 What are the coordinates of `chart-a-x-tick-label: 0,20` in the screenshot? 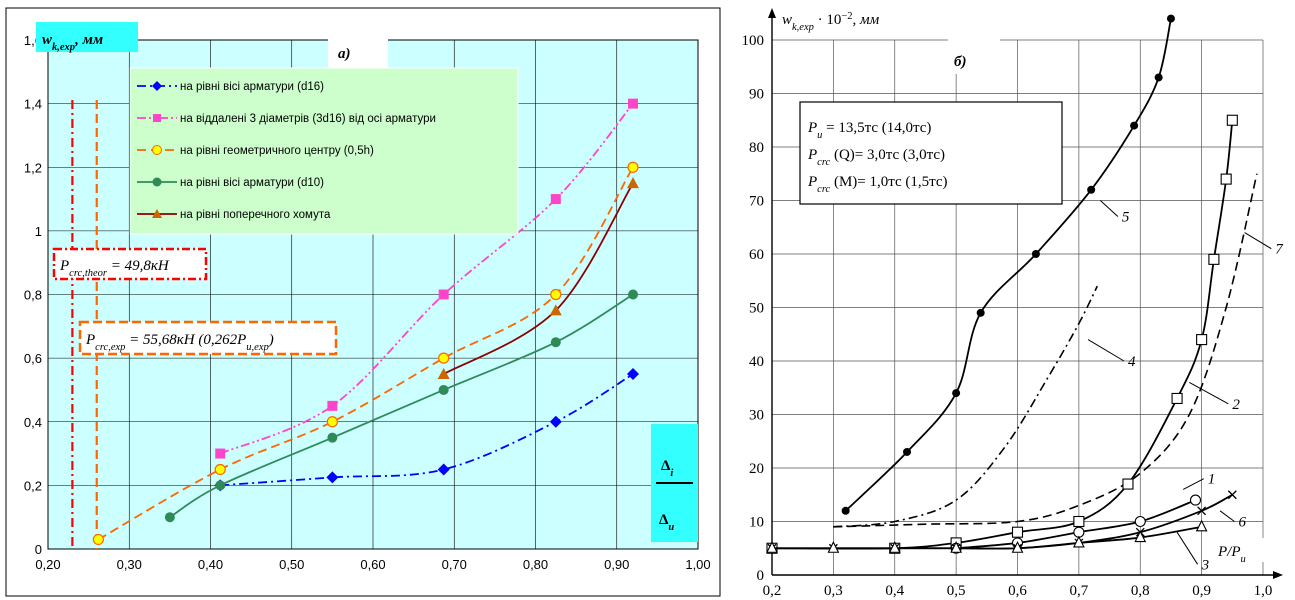 It's located at (47, 564).